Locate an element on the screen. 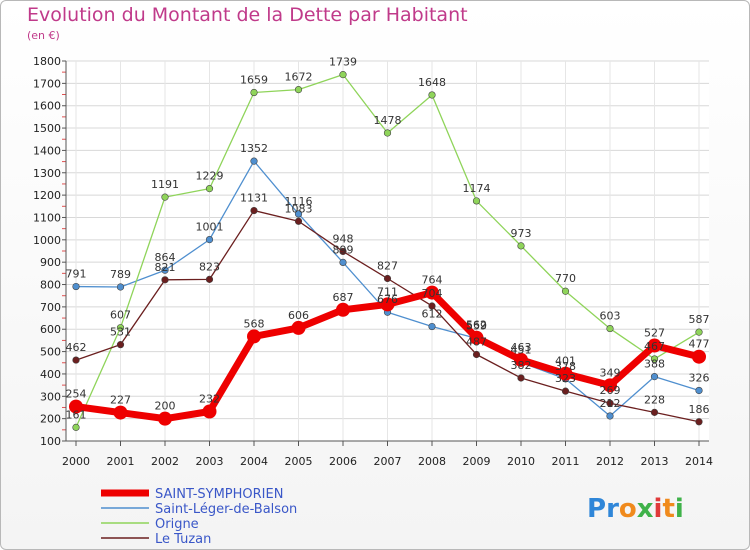 The image size is (750, 550). brand-logo: Proxiti is located at coordinates (635, 509).